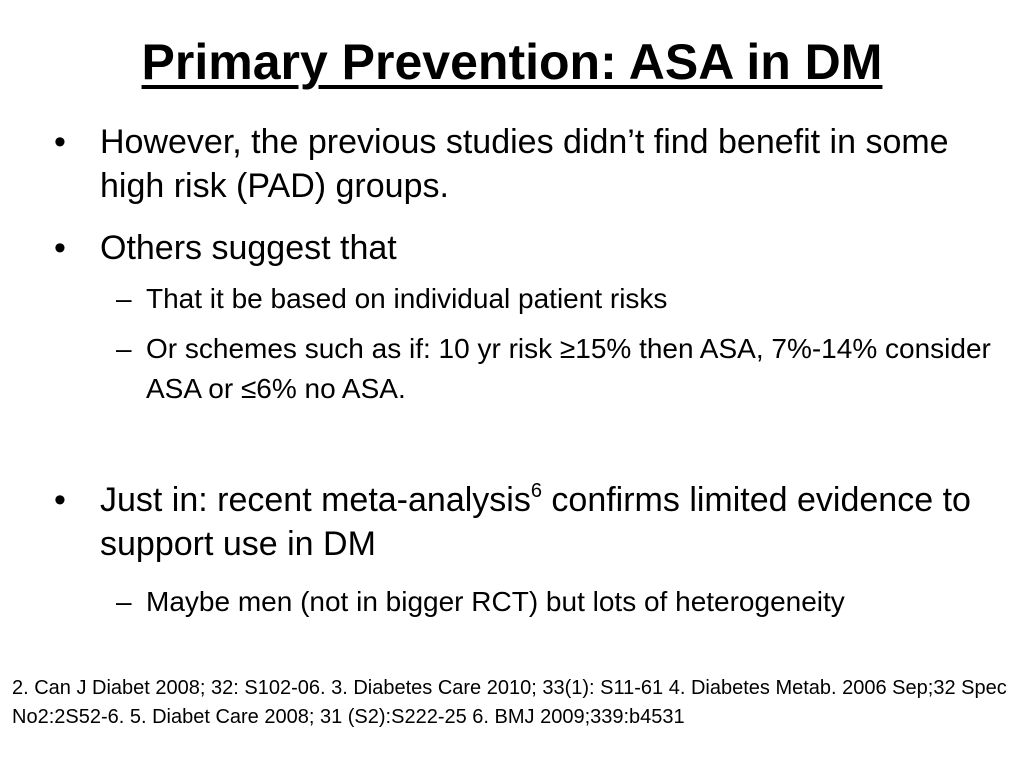  Describe the element at coordinates (536, 491) in the screenshot. I see `citation-superscript: 6` at that location.